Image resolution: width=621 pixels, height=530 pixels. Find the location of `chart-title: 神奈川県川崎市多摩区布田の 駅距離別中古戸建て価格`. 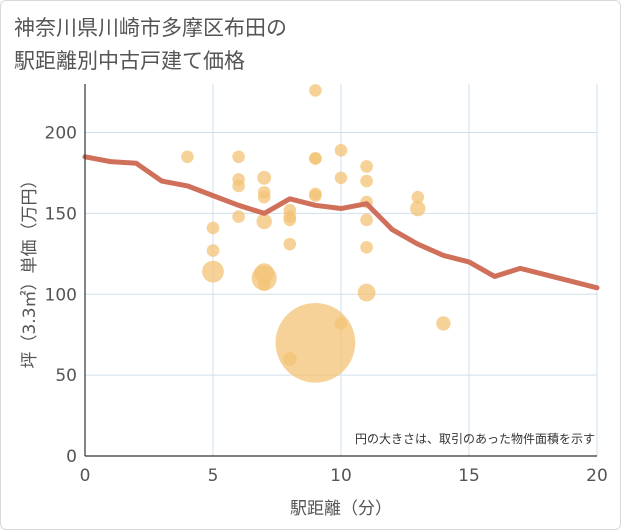

chart-title: 神奈川県川崎市多摩区布田の 駅距離別中古戸建て価格 is located at coordinates (150, 45).